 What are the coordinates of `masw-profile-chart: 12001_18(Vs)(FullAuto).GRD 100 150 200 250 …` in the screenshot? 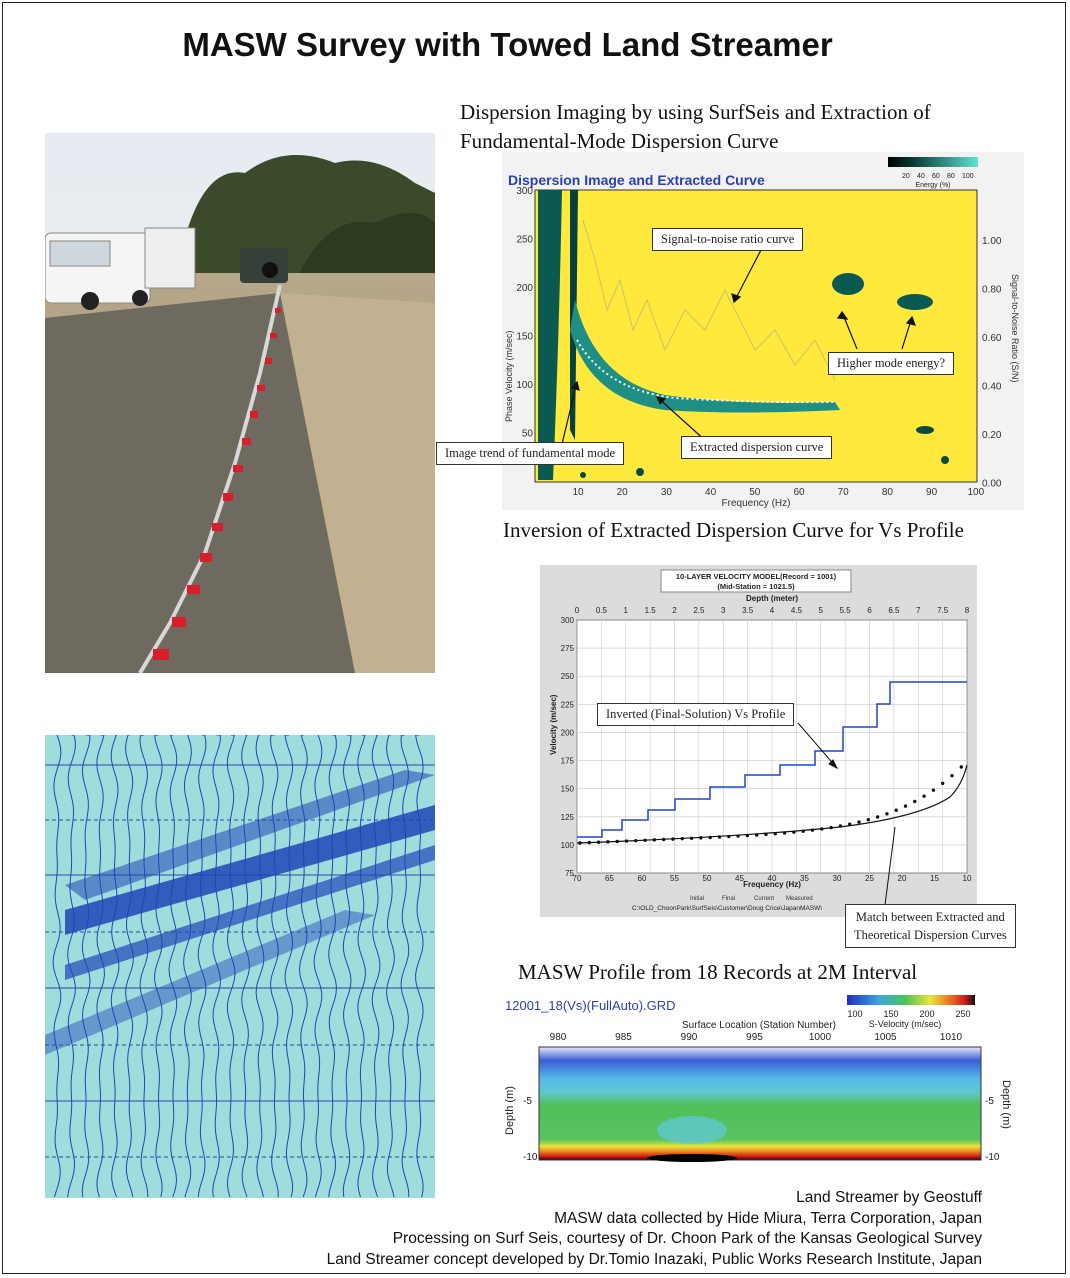 It's located at (758, 1079).